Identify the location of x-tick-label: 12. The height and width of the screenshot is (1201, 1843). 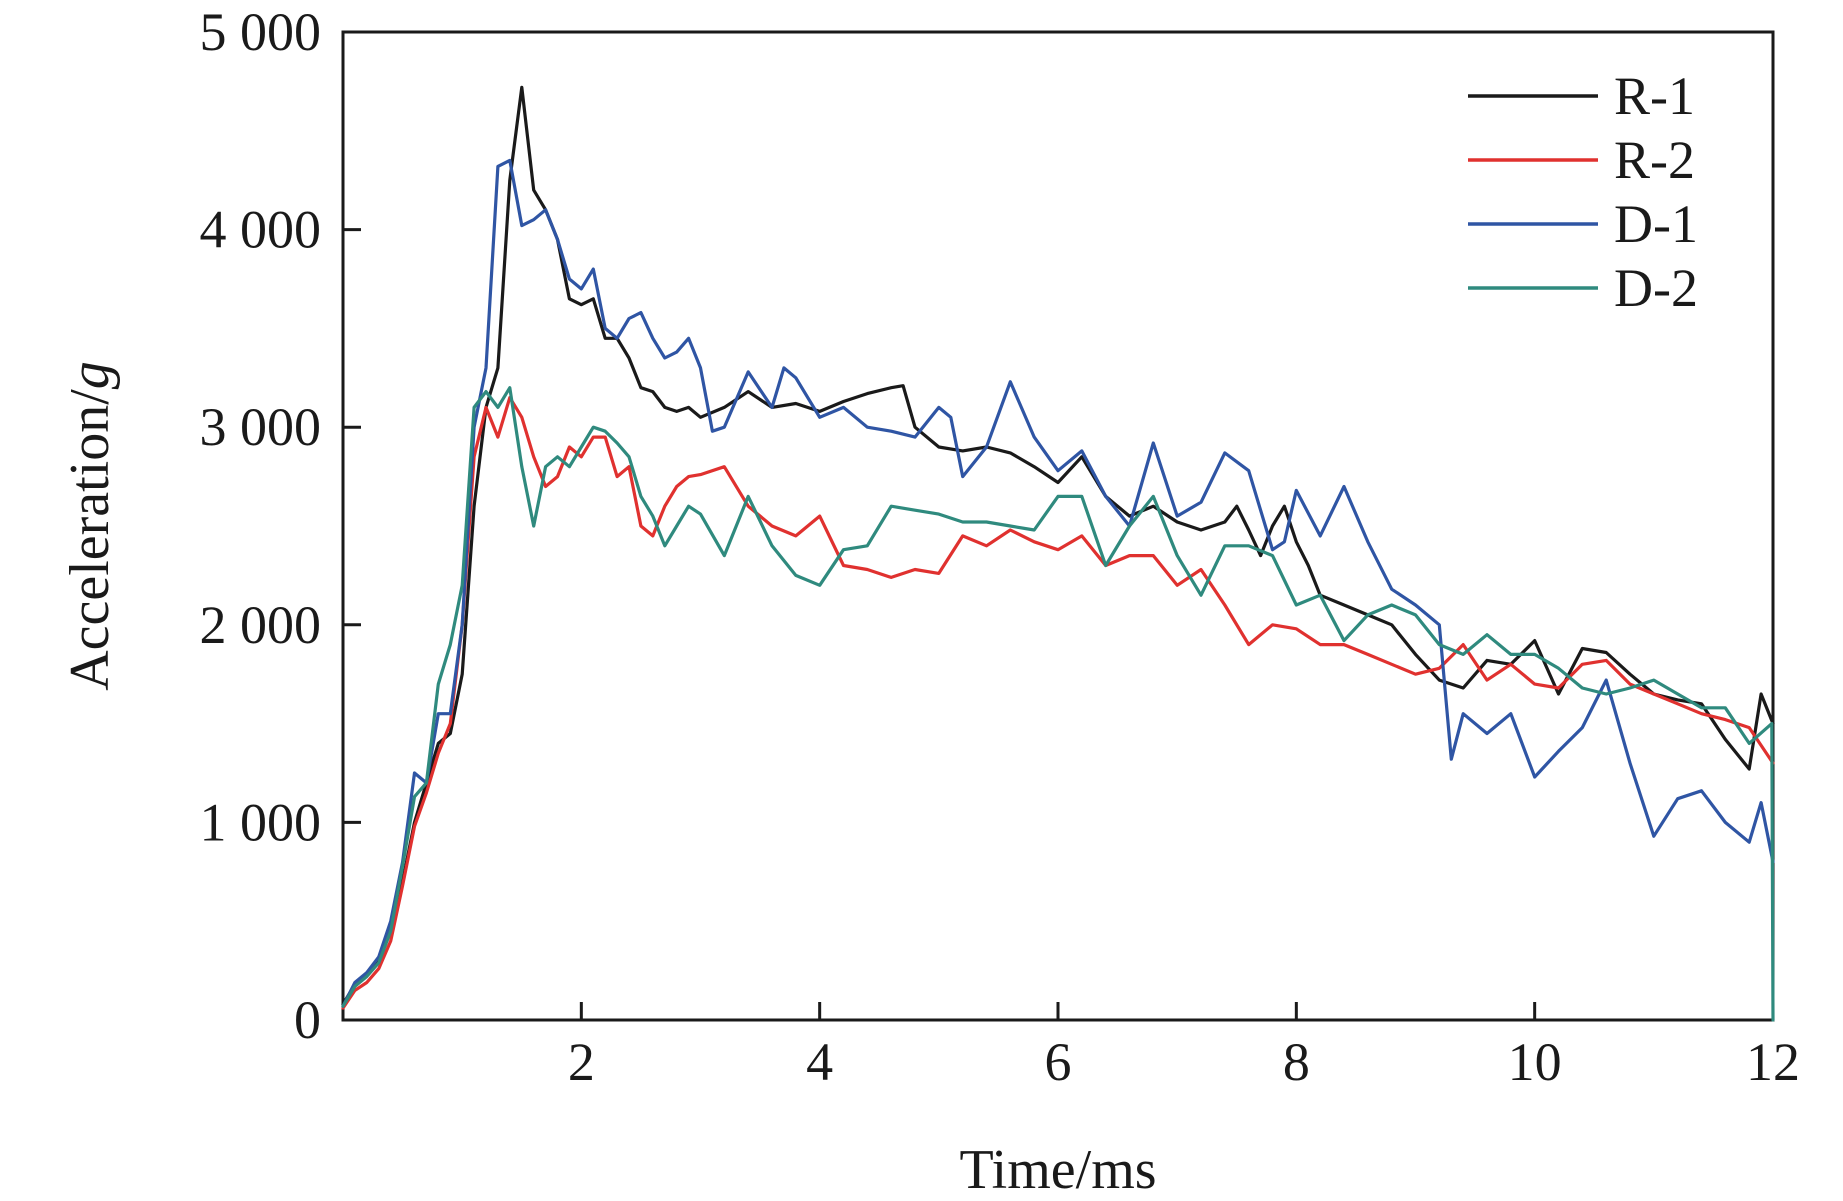
(1773, 1062).